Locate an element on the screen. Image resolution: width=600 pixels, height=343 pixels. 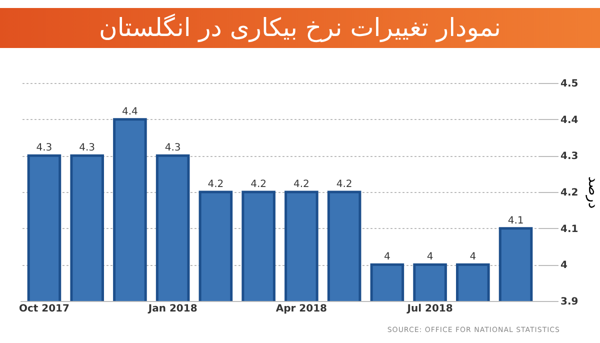
data-label: 4.1 is located at coordinates (516, 220).